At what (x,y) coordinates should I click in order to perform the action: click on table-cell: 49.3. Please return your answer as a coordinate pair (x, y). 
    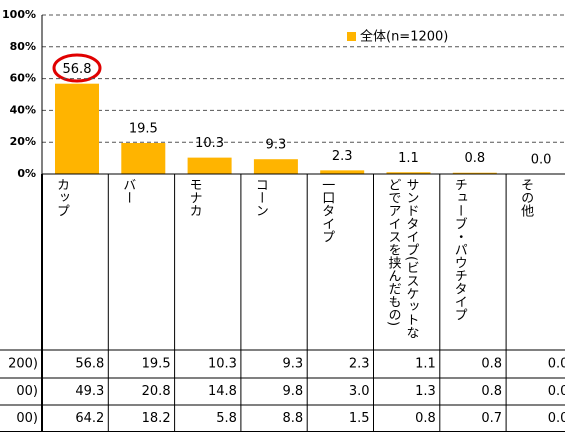
    Looking at the image, I should click on (89, 391).